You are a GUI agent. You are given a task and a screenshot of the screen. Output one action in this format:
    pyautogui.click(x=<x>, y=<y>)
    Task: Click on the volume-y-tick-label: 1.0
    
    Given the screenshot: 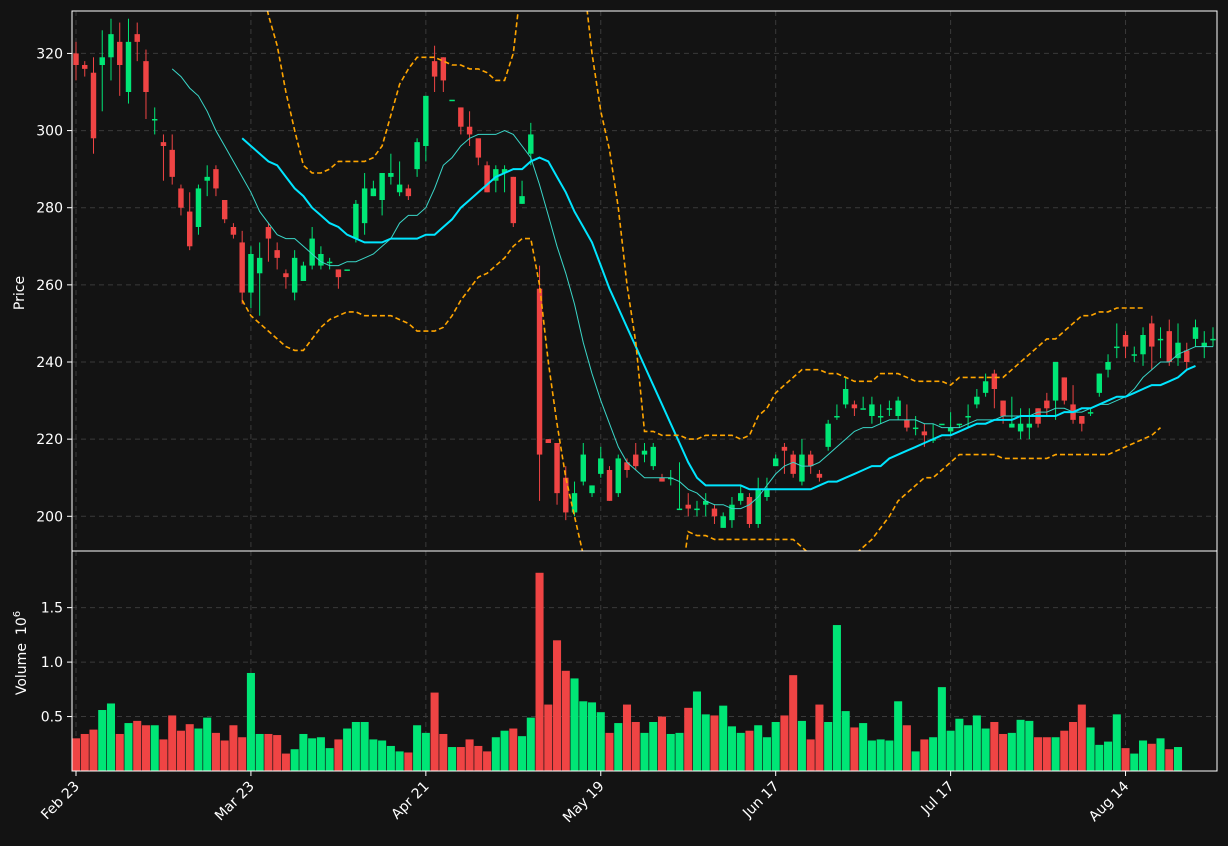 What is the action you would take?
    pyautogui.click(x=52, y=663)
    